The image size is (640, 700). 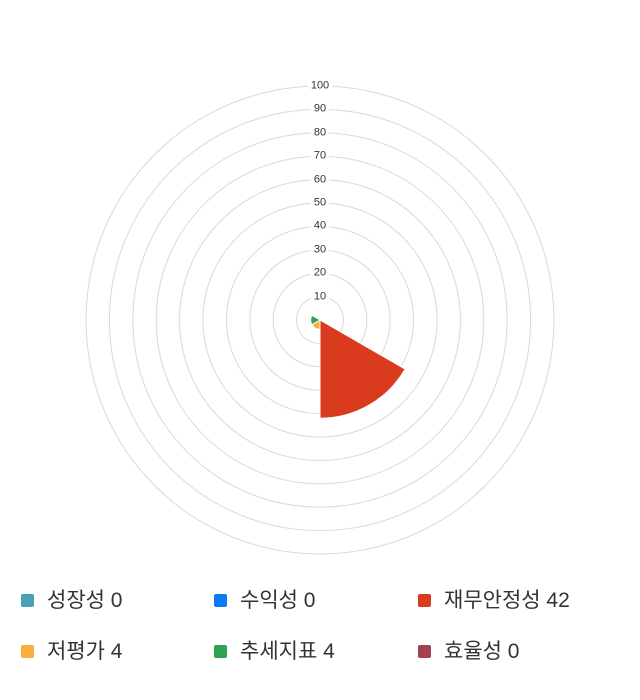 I want to click on radial-tick-label-100: 100, so click(x=320, y=86).